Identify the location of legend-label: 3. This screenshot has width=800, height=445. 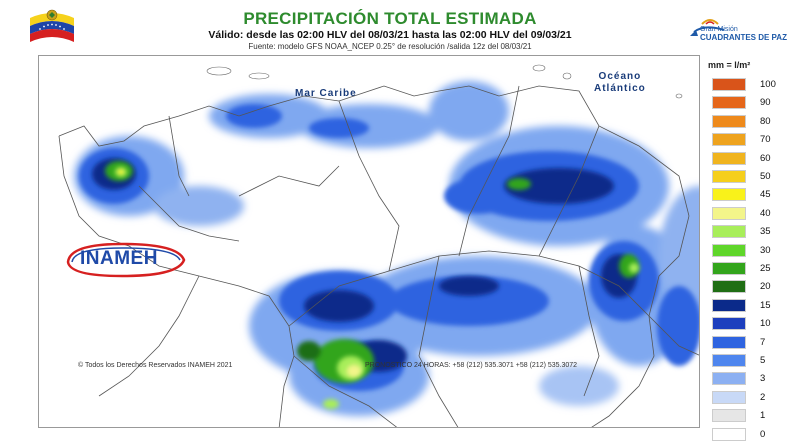
(763, 379).